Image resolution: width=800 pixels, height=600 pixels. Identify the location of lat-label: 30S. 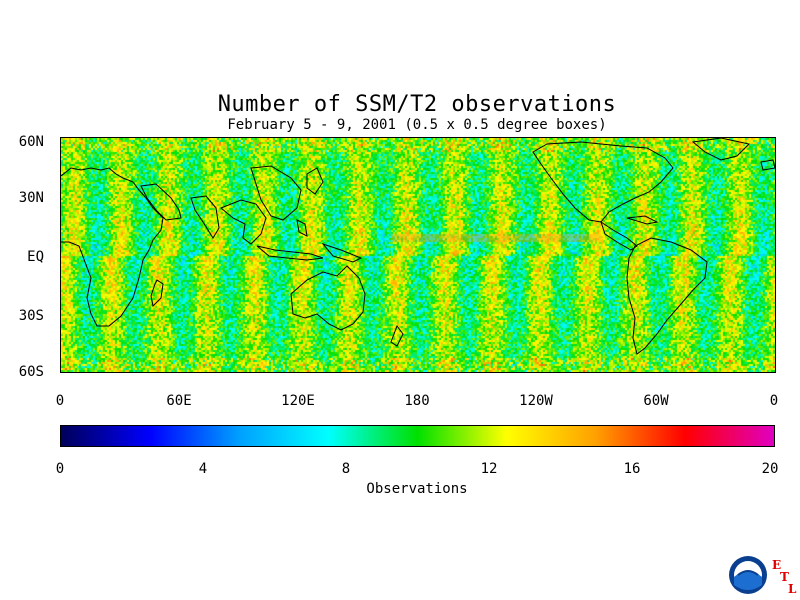
(31, 316).